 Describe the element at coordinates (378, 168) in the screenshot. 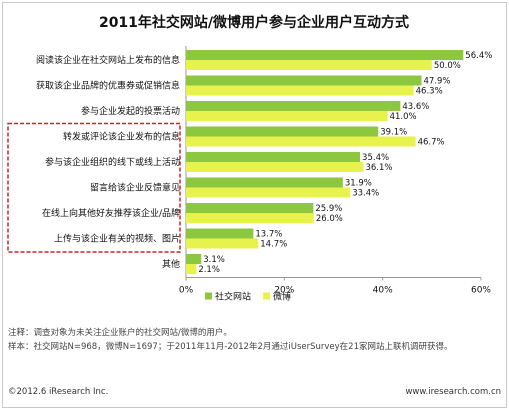

I see `data-label: 36.1%` at that location.